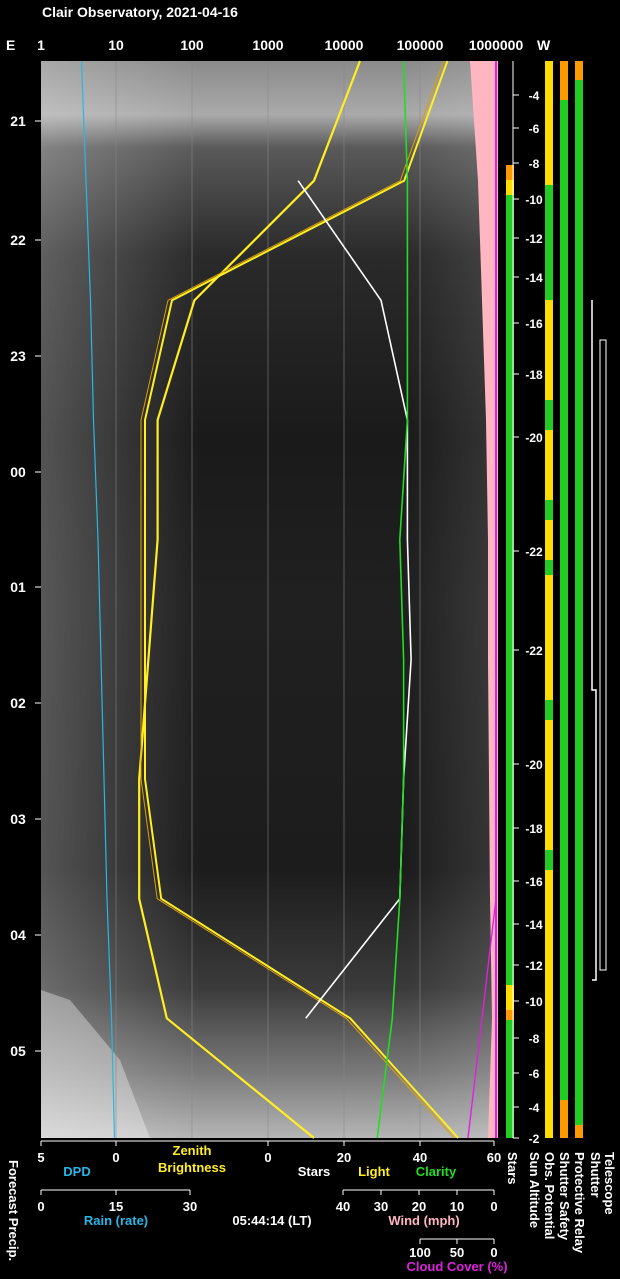 This screenshot has width=620, height=1279. Describe the element at coordinates (18, 472) in the screenshot. I see `time-tick-label: 00` at that location.